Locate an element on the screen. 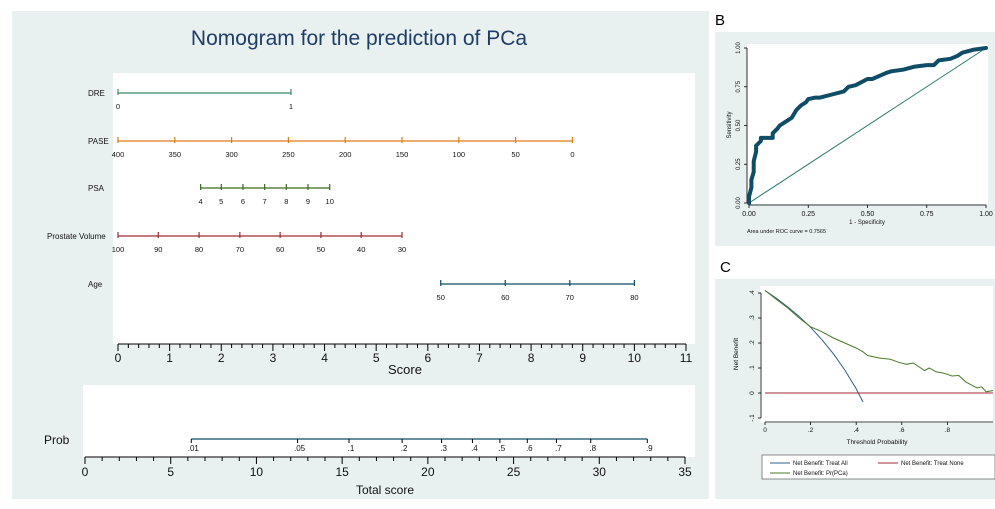 The image size is (995, 509). dca-y-axis-title: Net Benefit is located at coordinates (736, 354).